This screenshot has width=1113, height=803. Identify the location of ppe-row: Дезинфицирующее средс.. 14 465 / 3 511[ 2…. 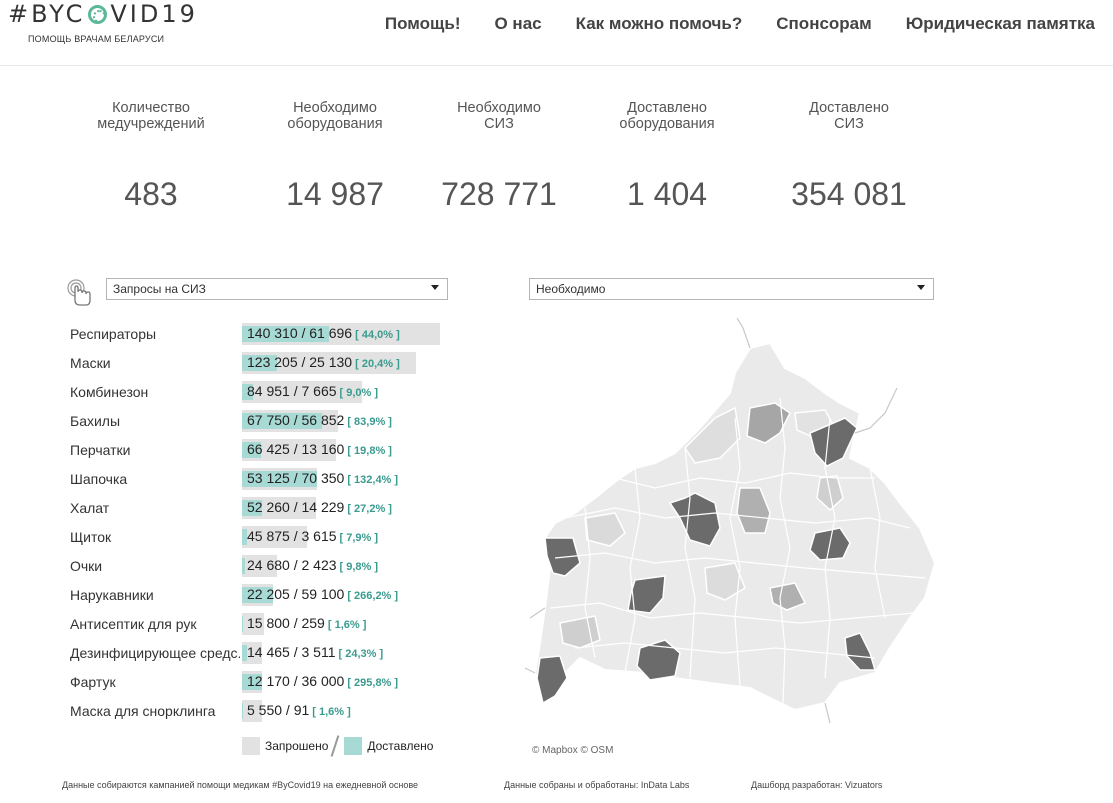
(270, 655).